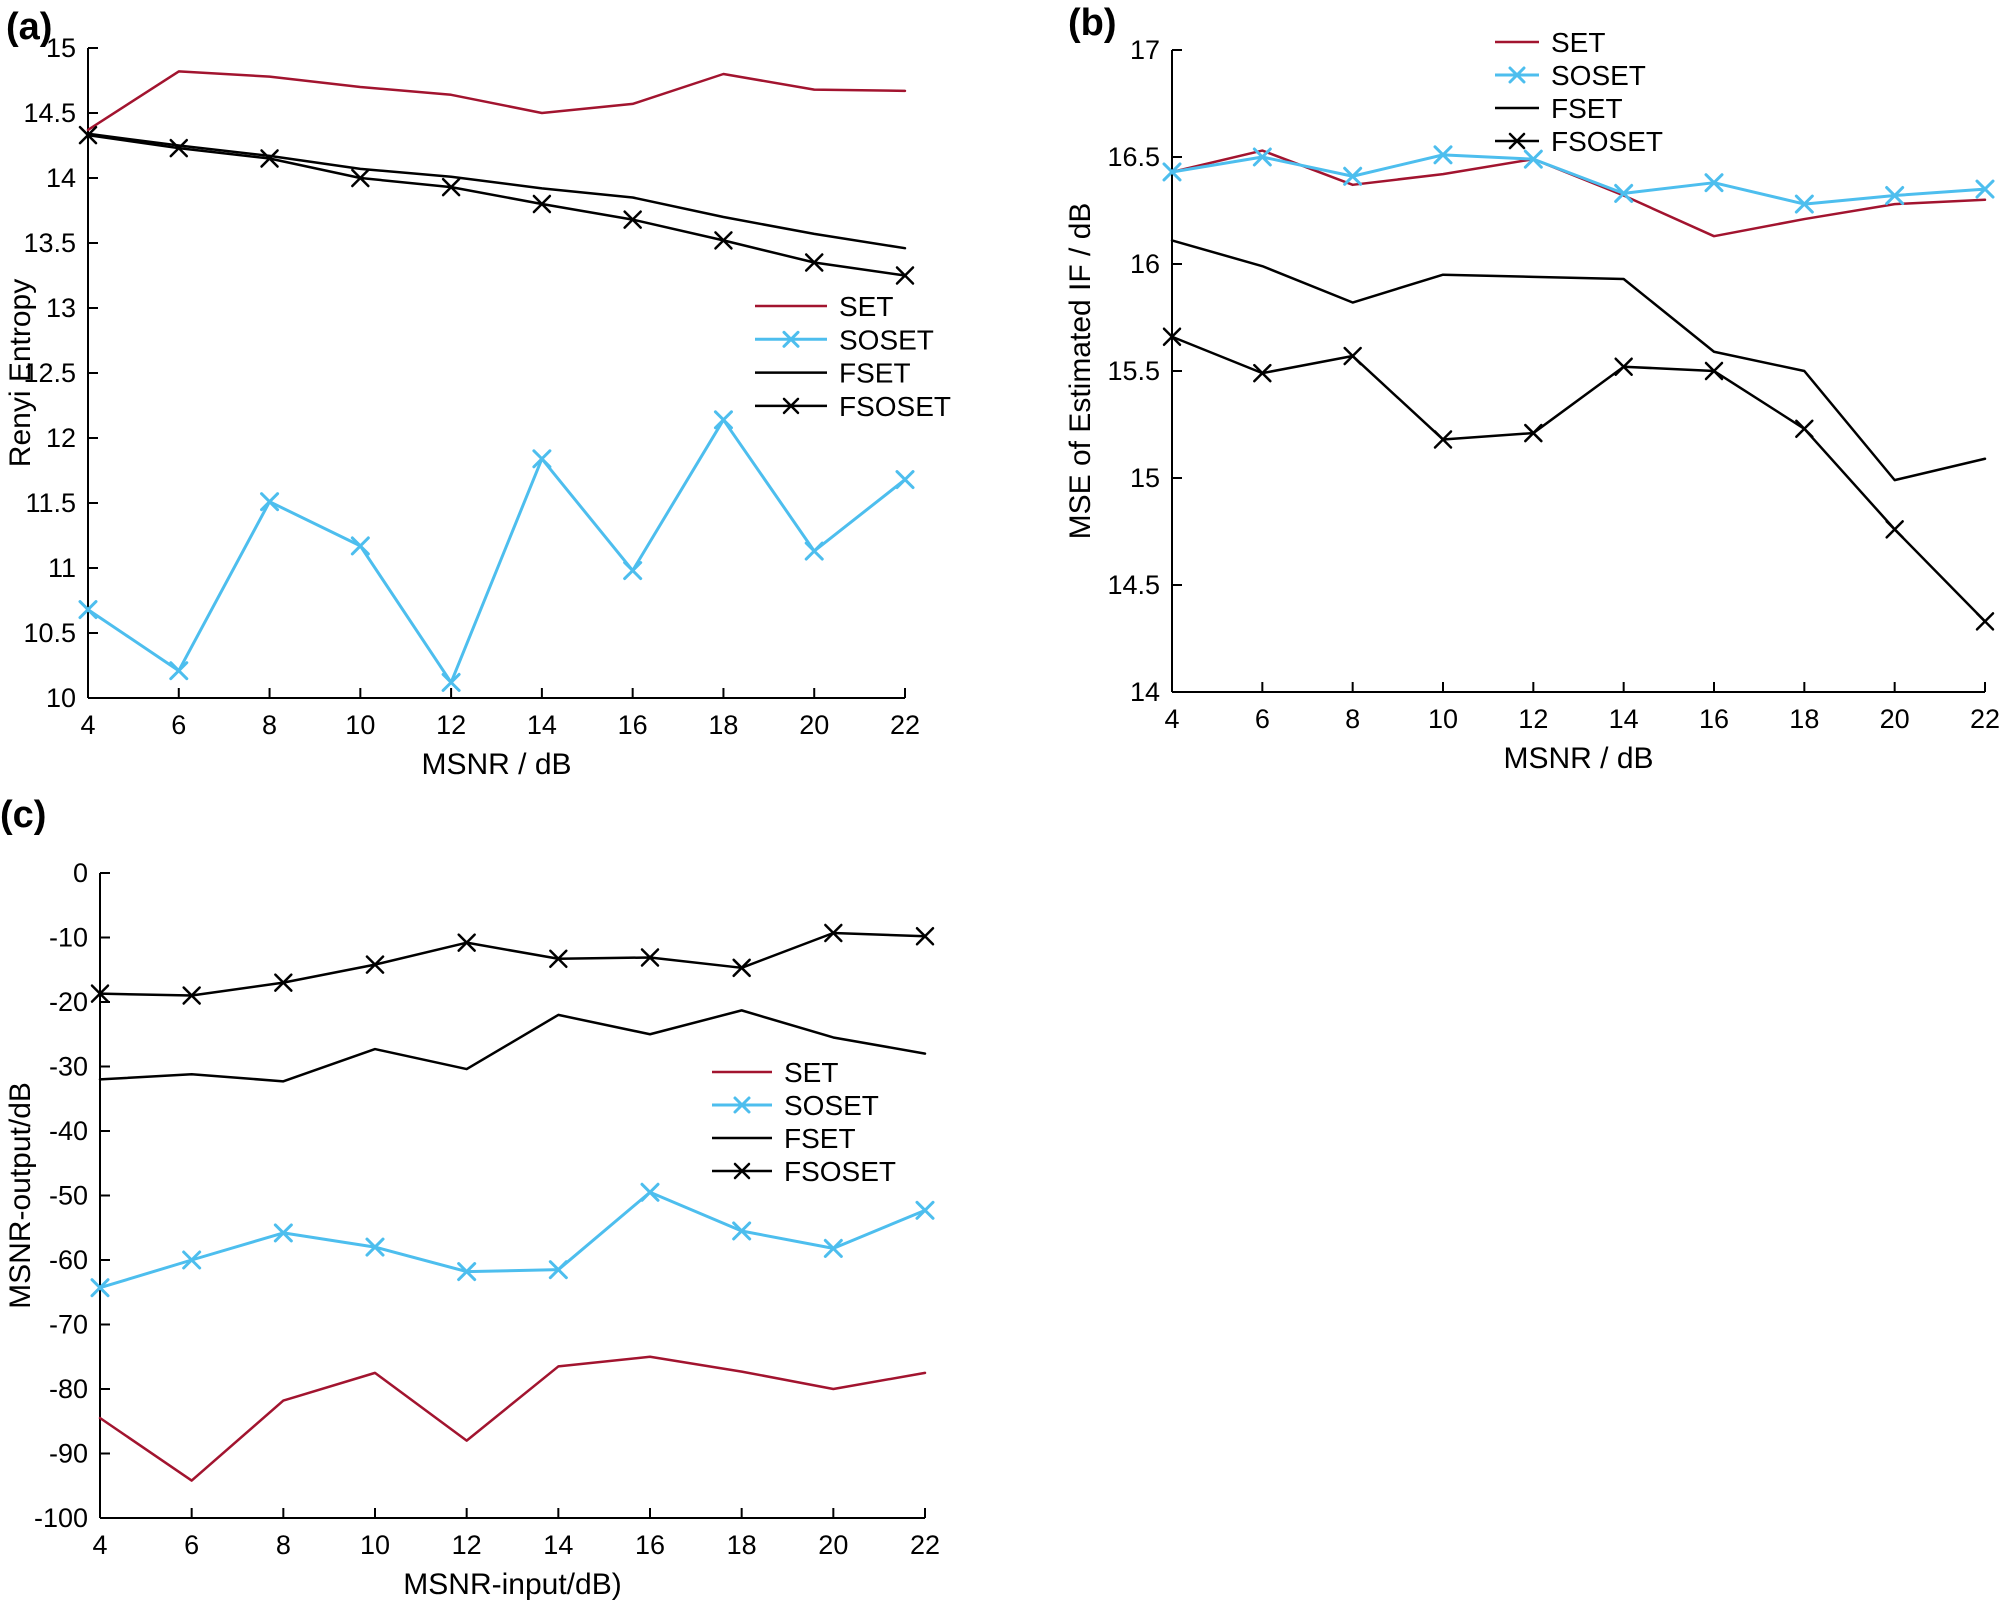 This screenshot has width=2008, height=1608. I want to click on y-tick-label: -100, so click(61, 1518).